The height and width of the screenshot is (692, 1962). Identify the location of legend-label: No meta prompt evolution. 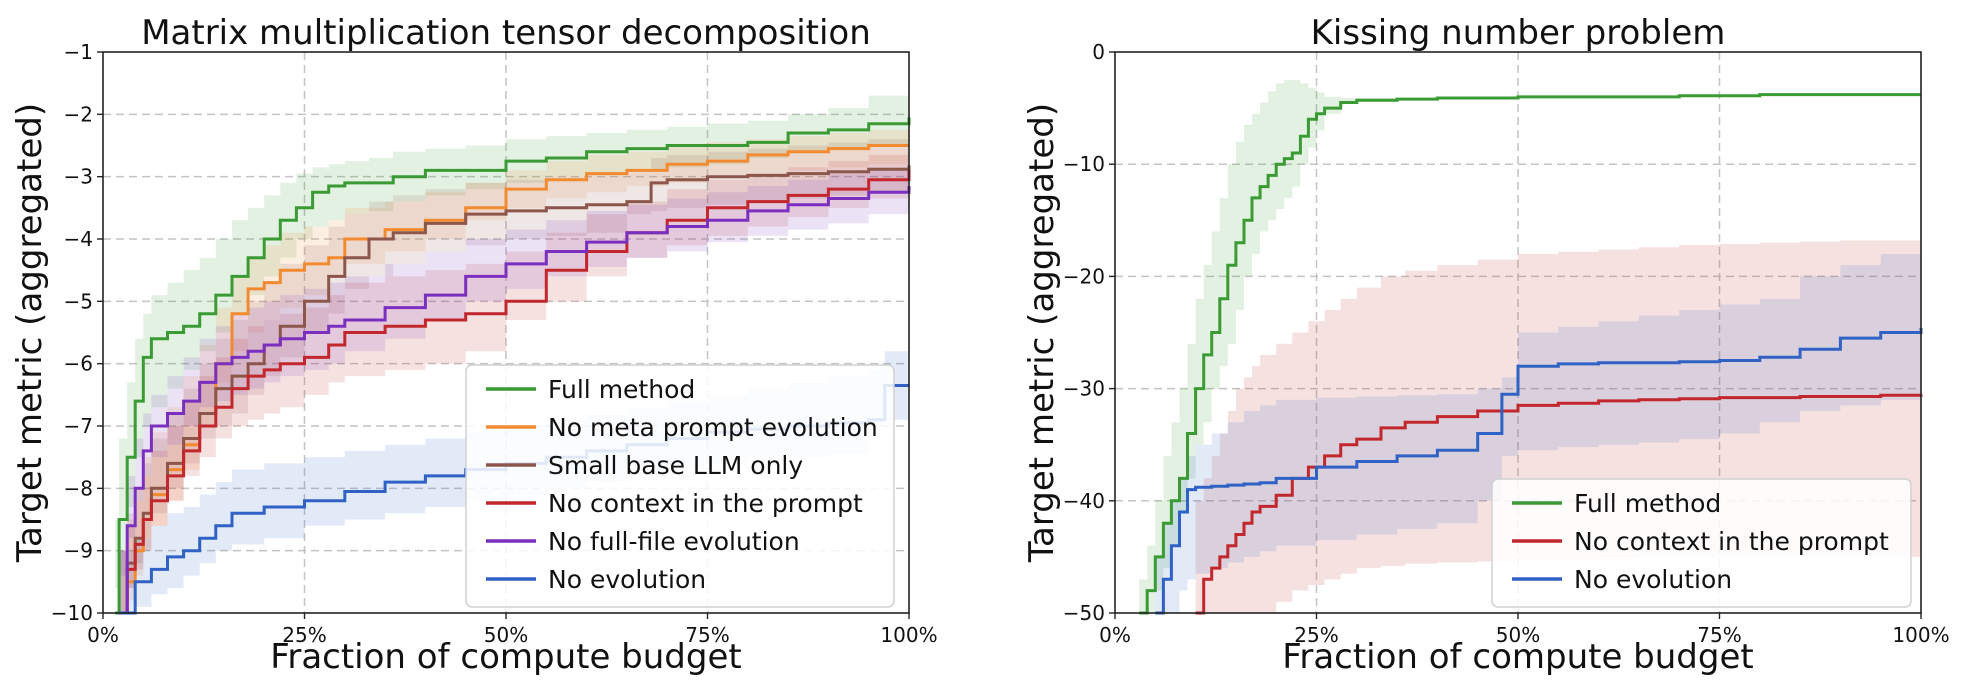
(713, 427).